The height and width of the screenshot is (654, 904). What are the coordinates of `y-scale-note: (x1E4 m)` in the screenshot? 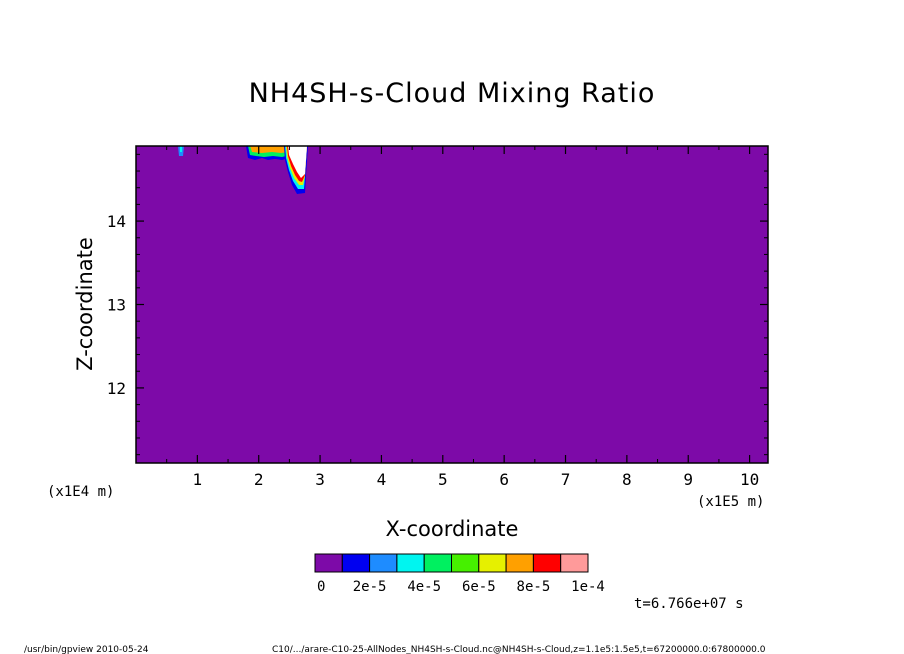 It's located at (80, 492).